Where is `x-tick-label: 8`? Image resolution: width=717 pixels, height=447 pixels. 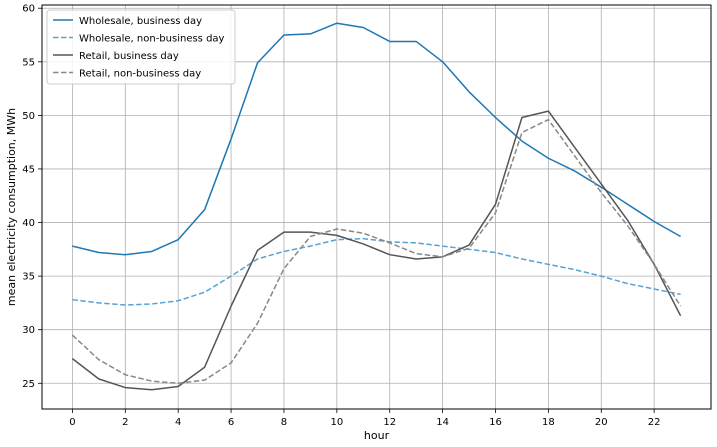 x-tick-label: 8 is located at coordinates (284, 422).